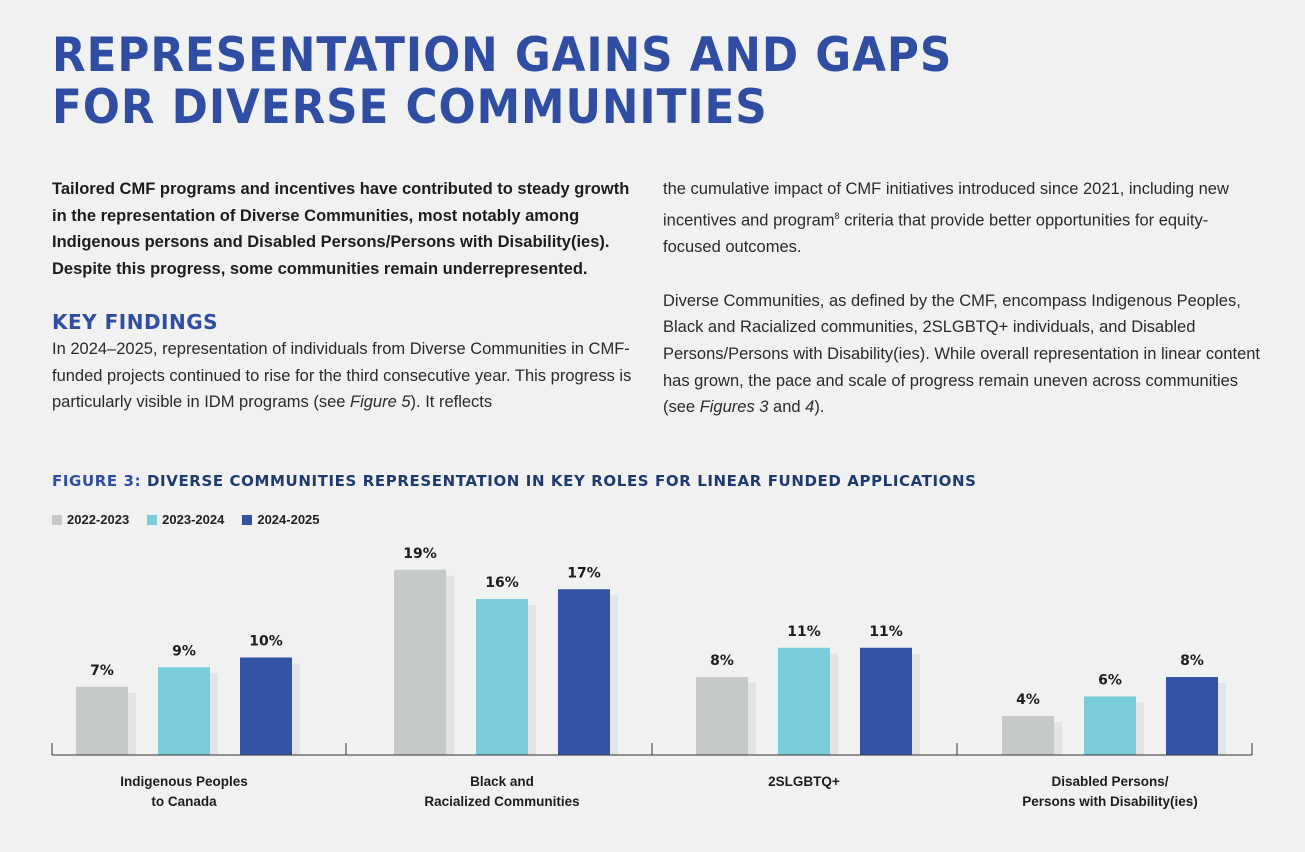 This screenshot has height=852, width=1305. I want to click on legend-item-2024-2025: 2024-2025, so click(281, 519).